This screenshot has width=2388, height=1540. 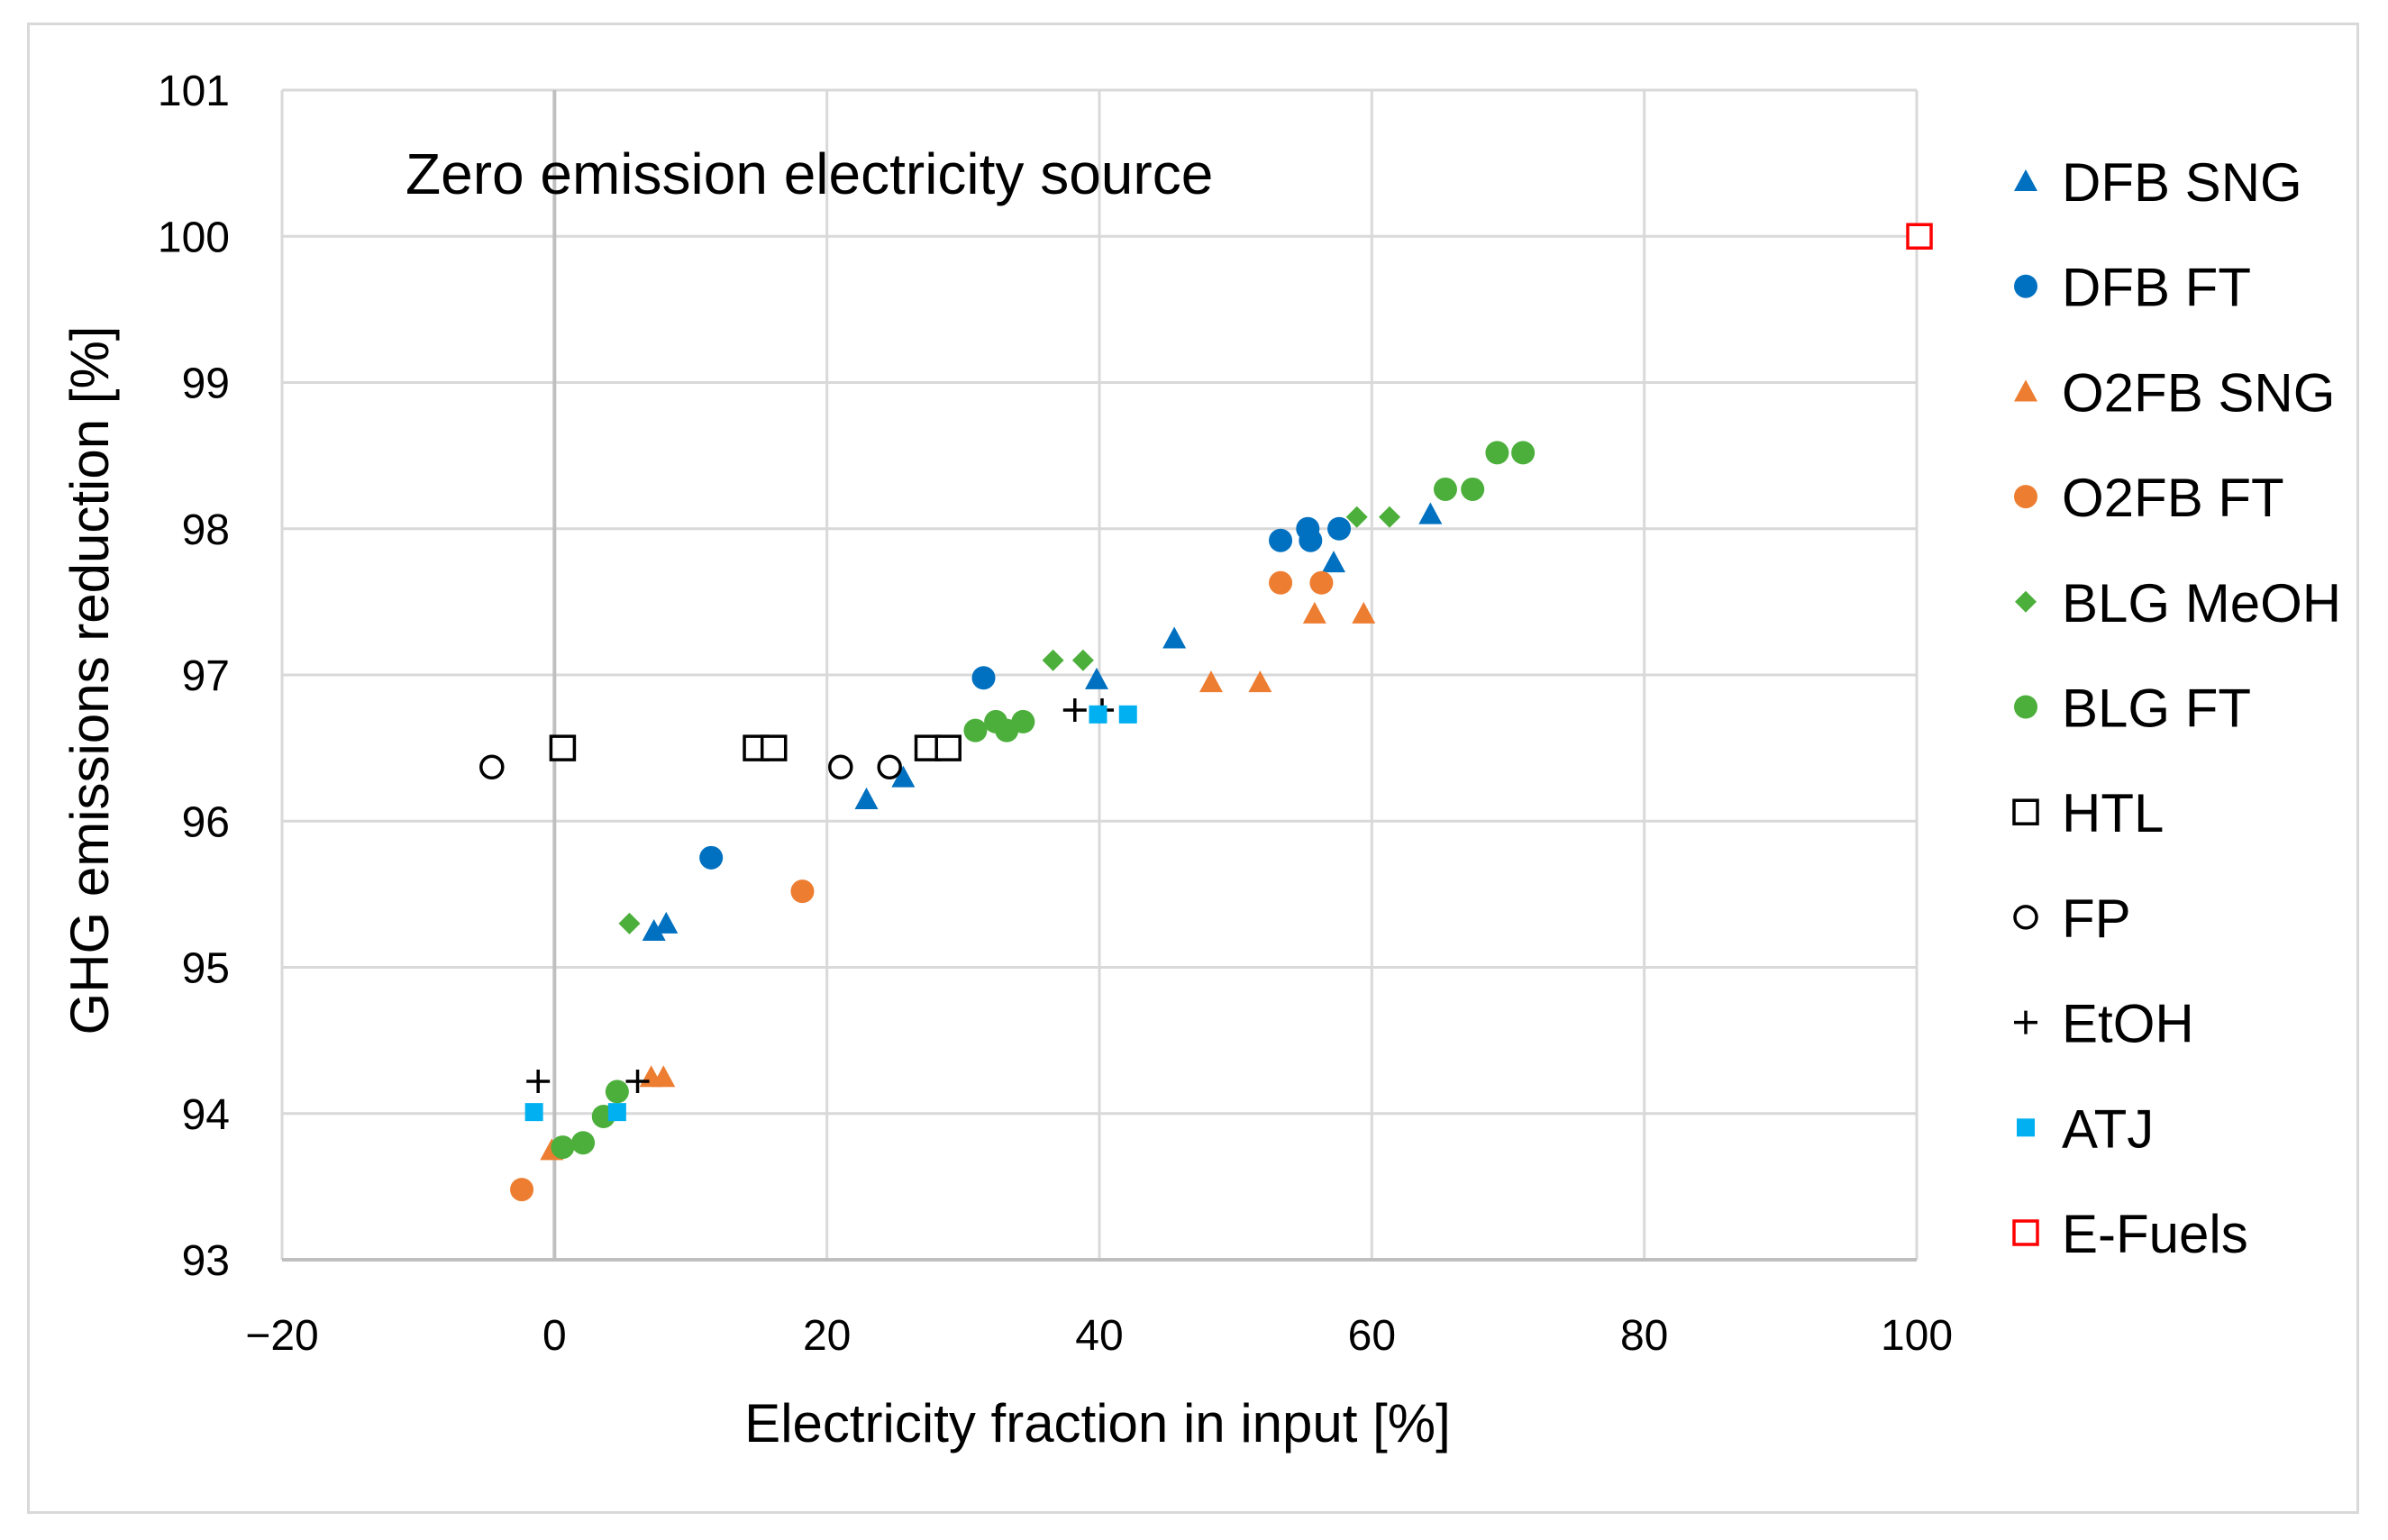 I want to click on legend-label: DFB SNG, so click(x=2182, y=182).